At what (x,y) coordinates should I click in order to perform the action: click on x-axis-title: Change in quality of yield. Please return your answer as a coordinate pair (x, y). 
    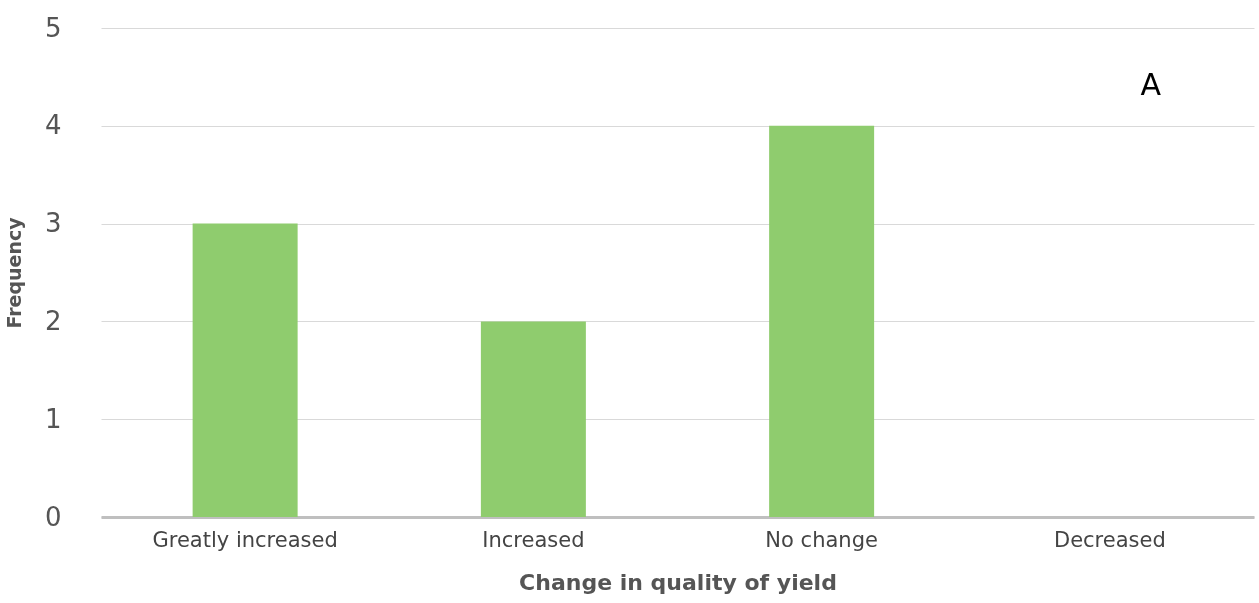
    Looking at the image, I should click on (678, 582).